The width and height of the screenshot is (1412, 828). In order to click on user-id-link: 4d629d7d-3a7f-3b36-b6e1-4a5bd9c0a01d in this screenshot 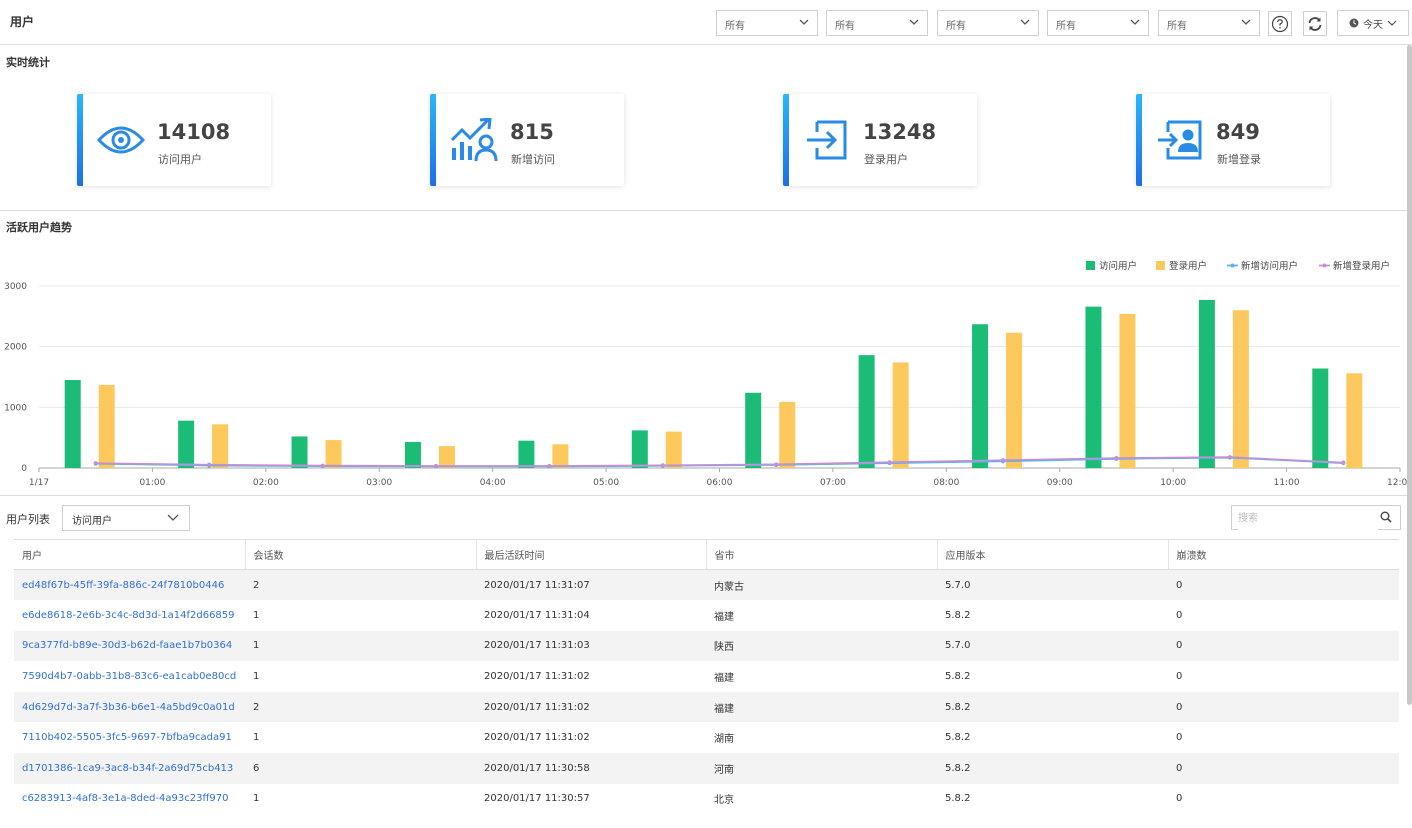, I will do `click(128, 707)`.